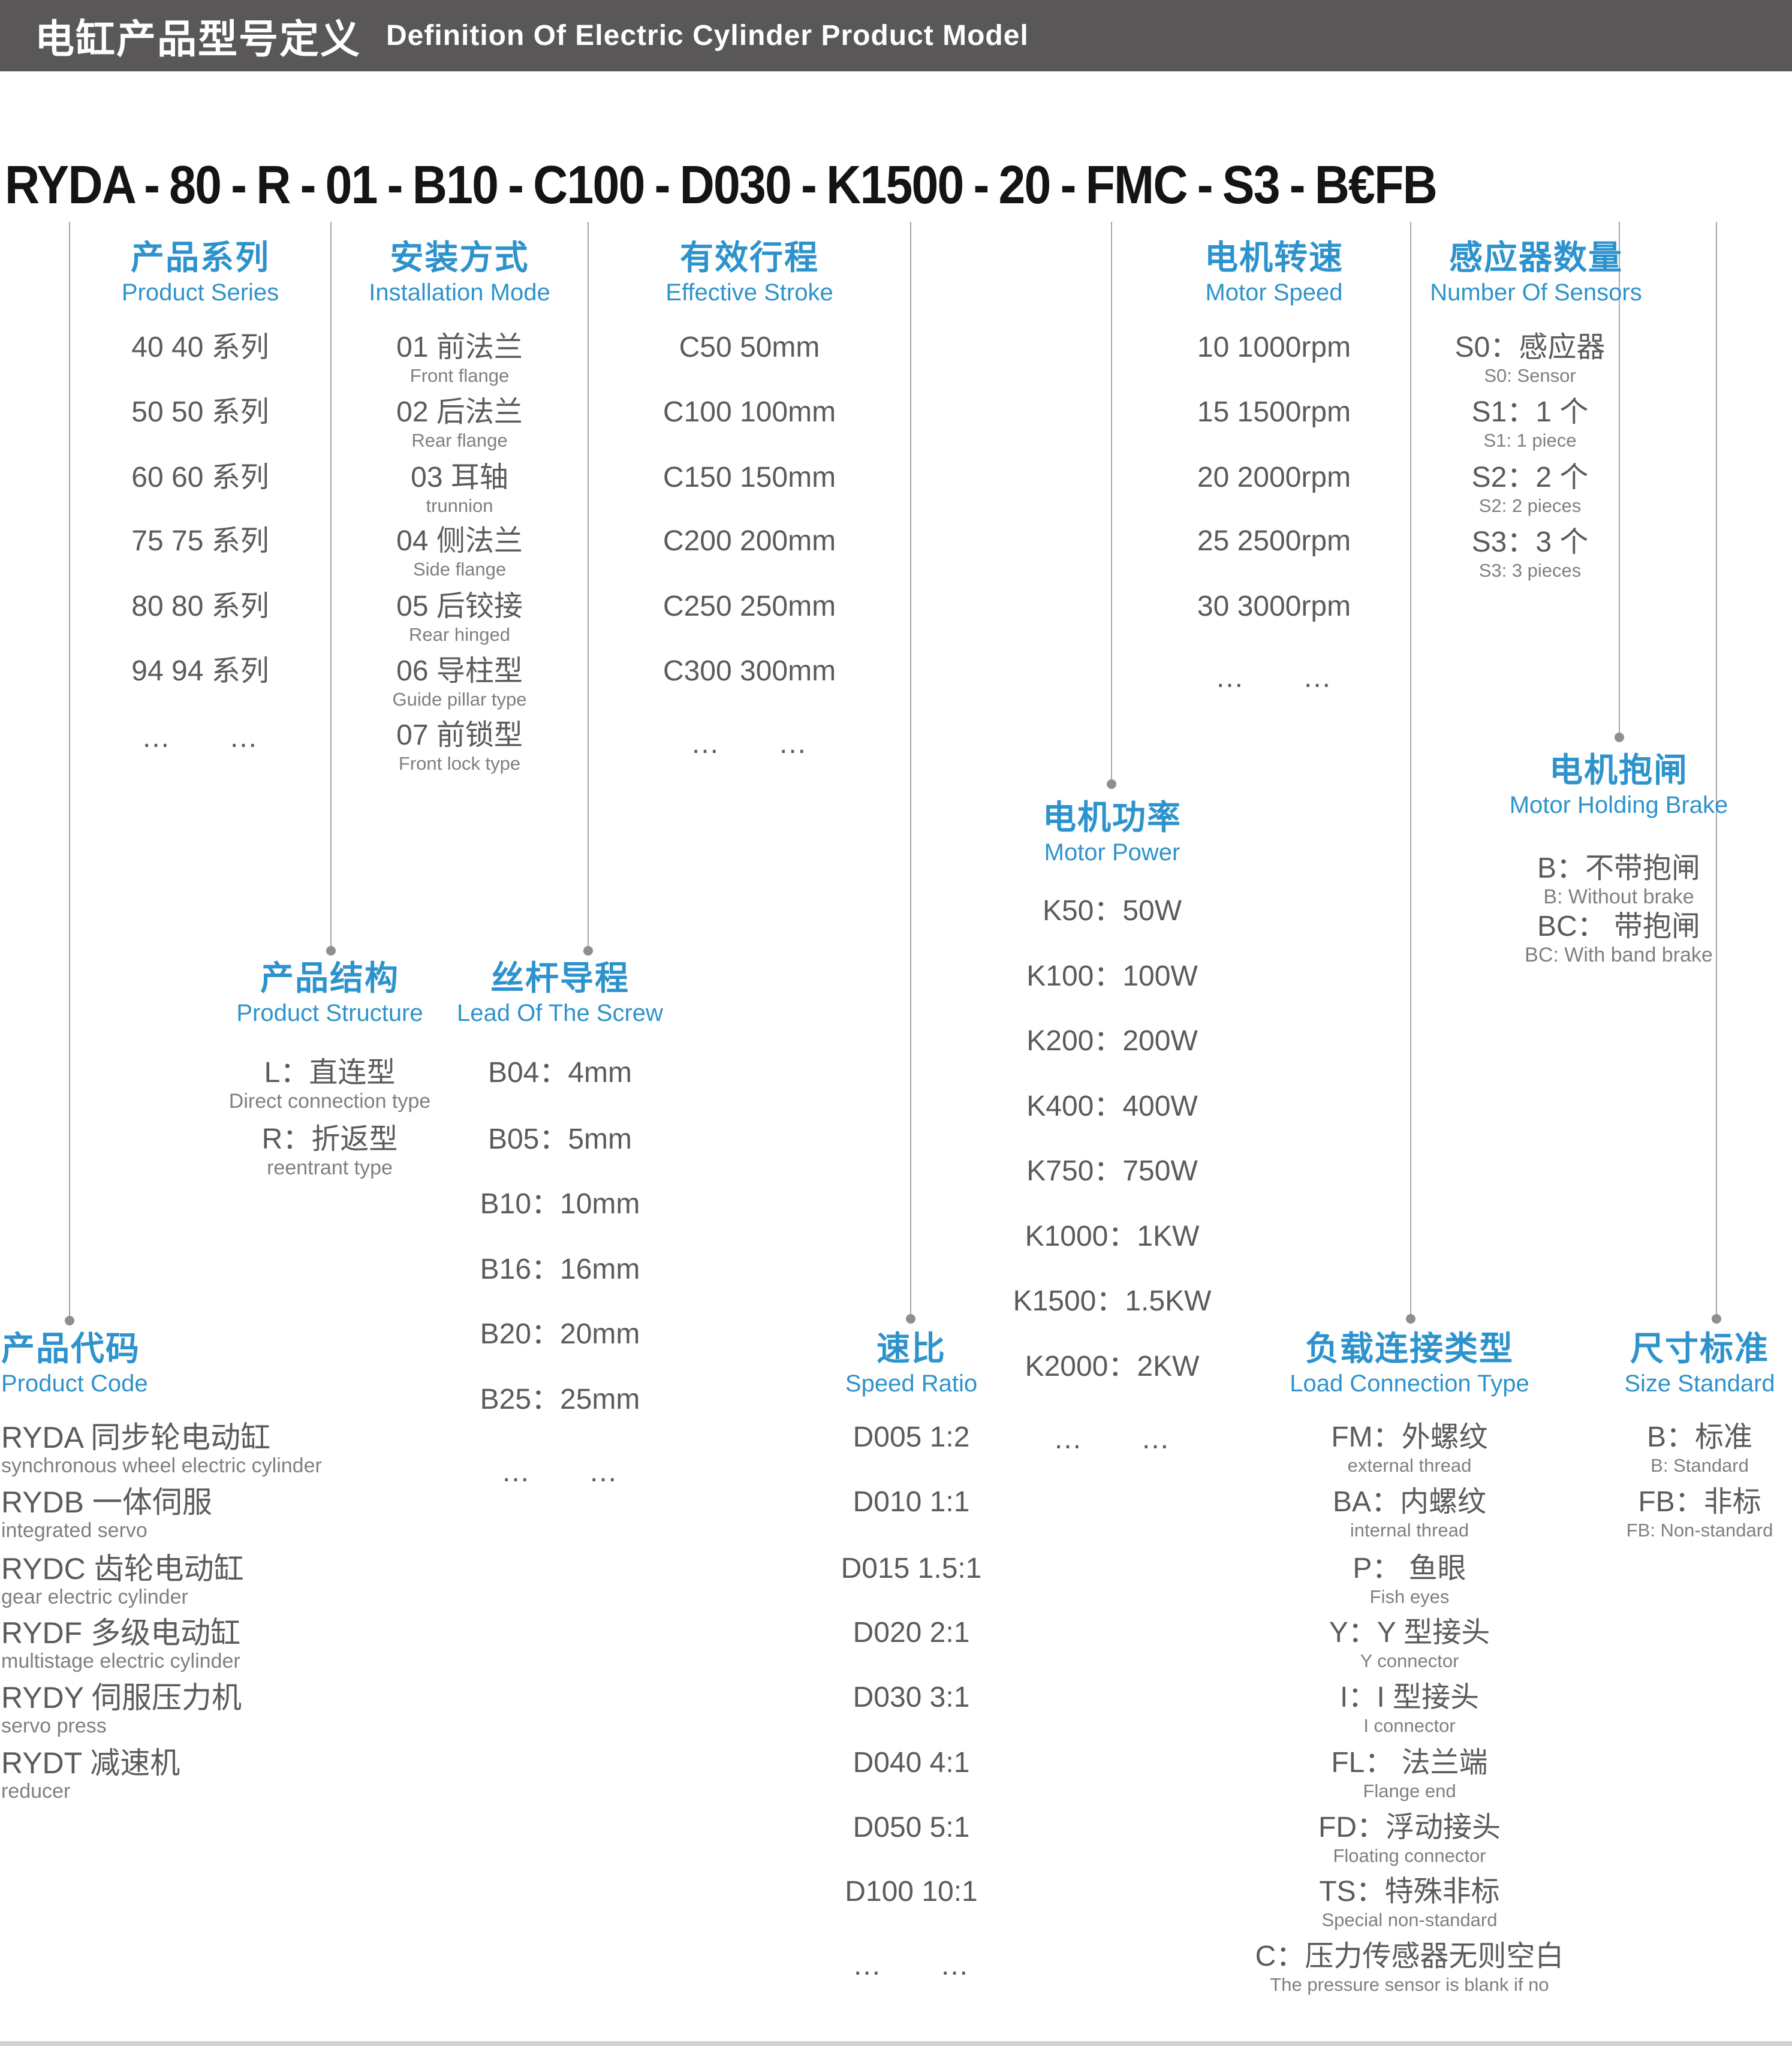 Image resolution: width=1792 pixels, height=2046 pixels. I want to click on list-item: 15 1500rpm, so click(1274, 412).